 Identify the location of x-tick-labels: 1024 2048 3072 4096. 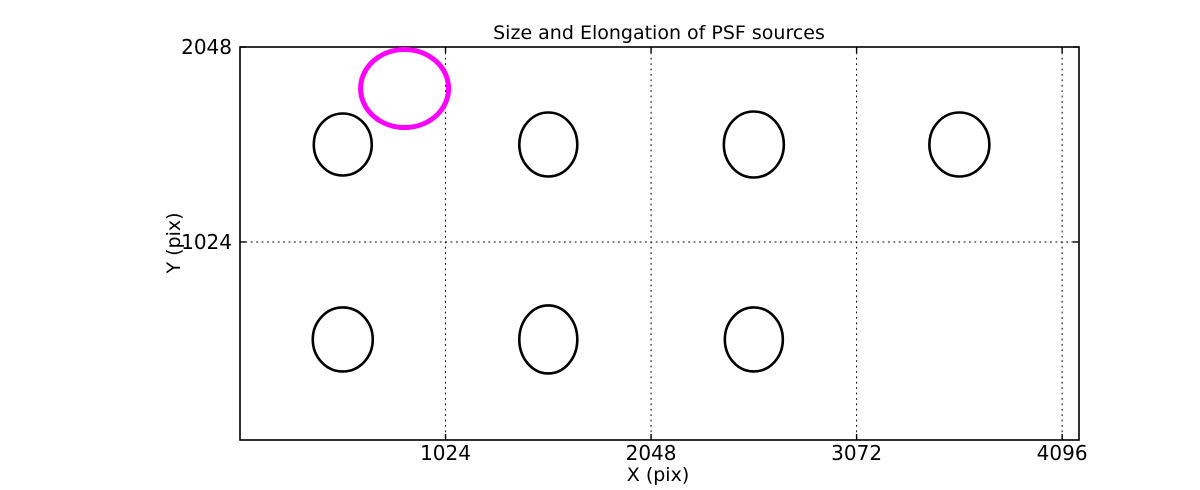
(754, 453).